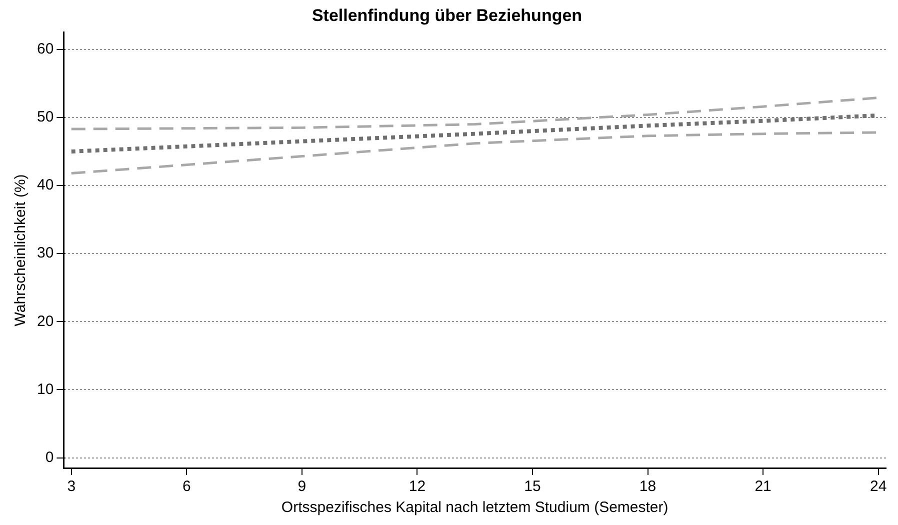  Describe the element at coordinates (21, 250) in the screenshot. I see `y-axis-title: Wahrscheinlichkeit (%)` at that location.